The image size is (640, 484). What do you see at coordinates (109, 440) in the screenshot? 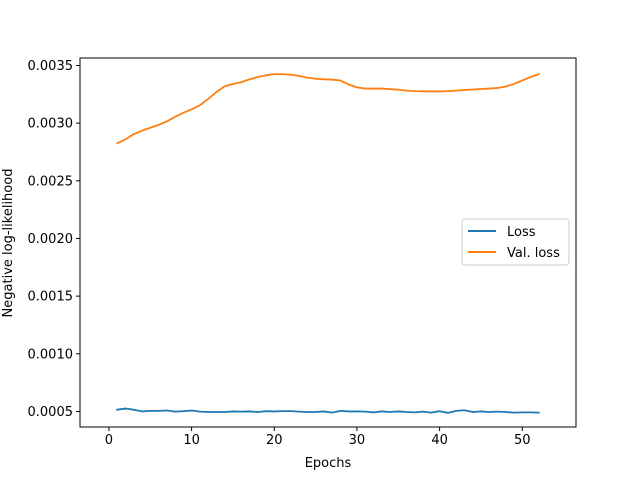
I see `x-tick-label: 0` at bounding box center [109, 440].